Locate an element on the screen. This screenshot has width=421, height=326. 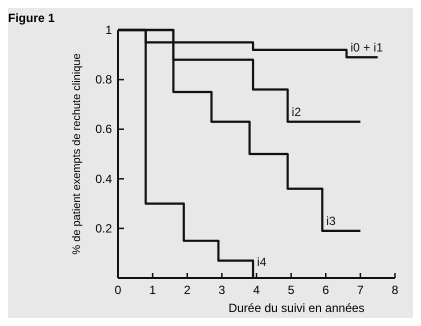
x-tick-label: 7 is located at coordinates (360, 290).